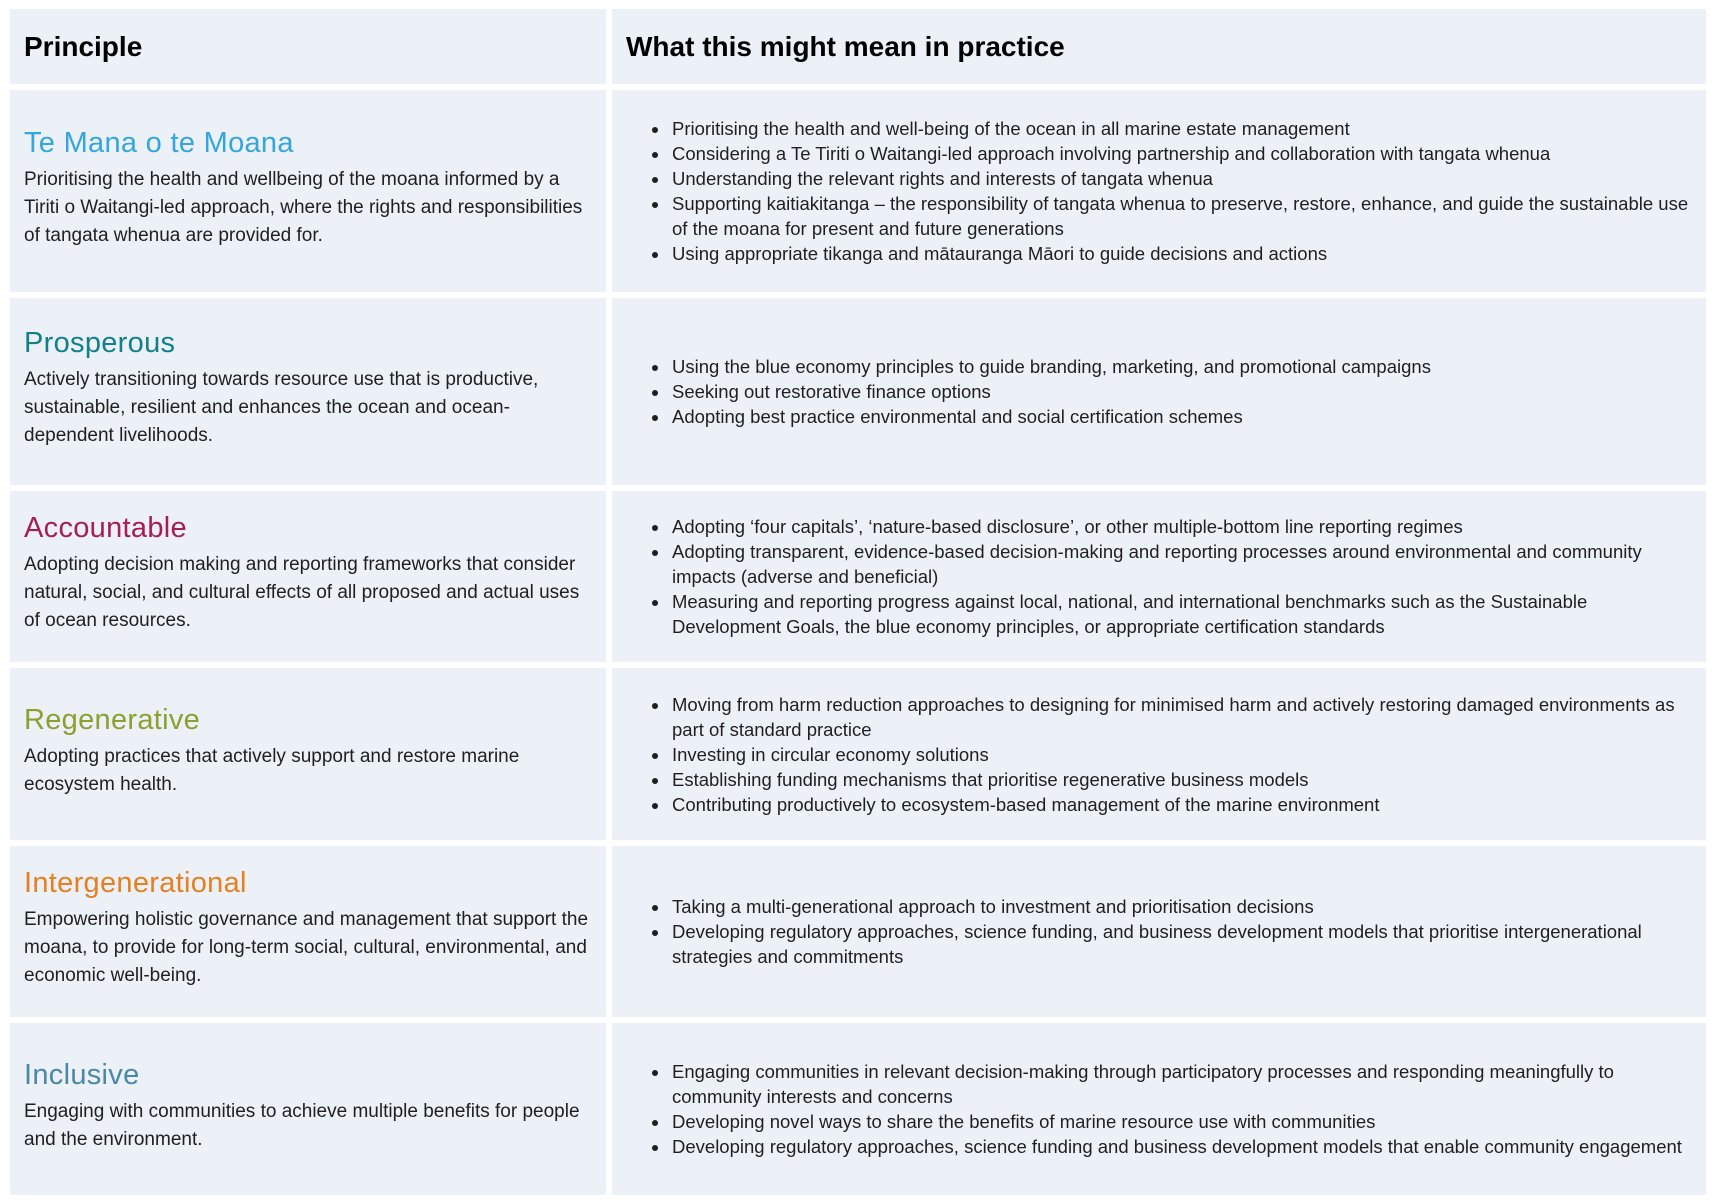 This screenshot has height=1203, width=1713. Describe the element at coordinates (1181, 754) in the screenshot. I see `practice-item: Investing in circular economy solutions` at that location.